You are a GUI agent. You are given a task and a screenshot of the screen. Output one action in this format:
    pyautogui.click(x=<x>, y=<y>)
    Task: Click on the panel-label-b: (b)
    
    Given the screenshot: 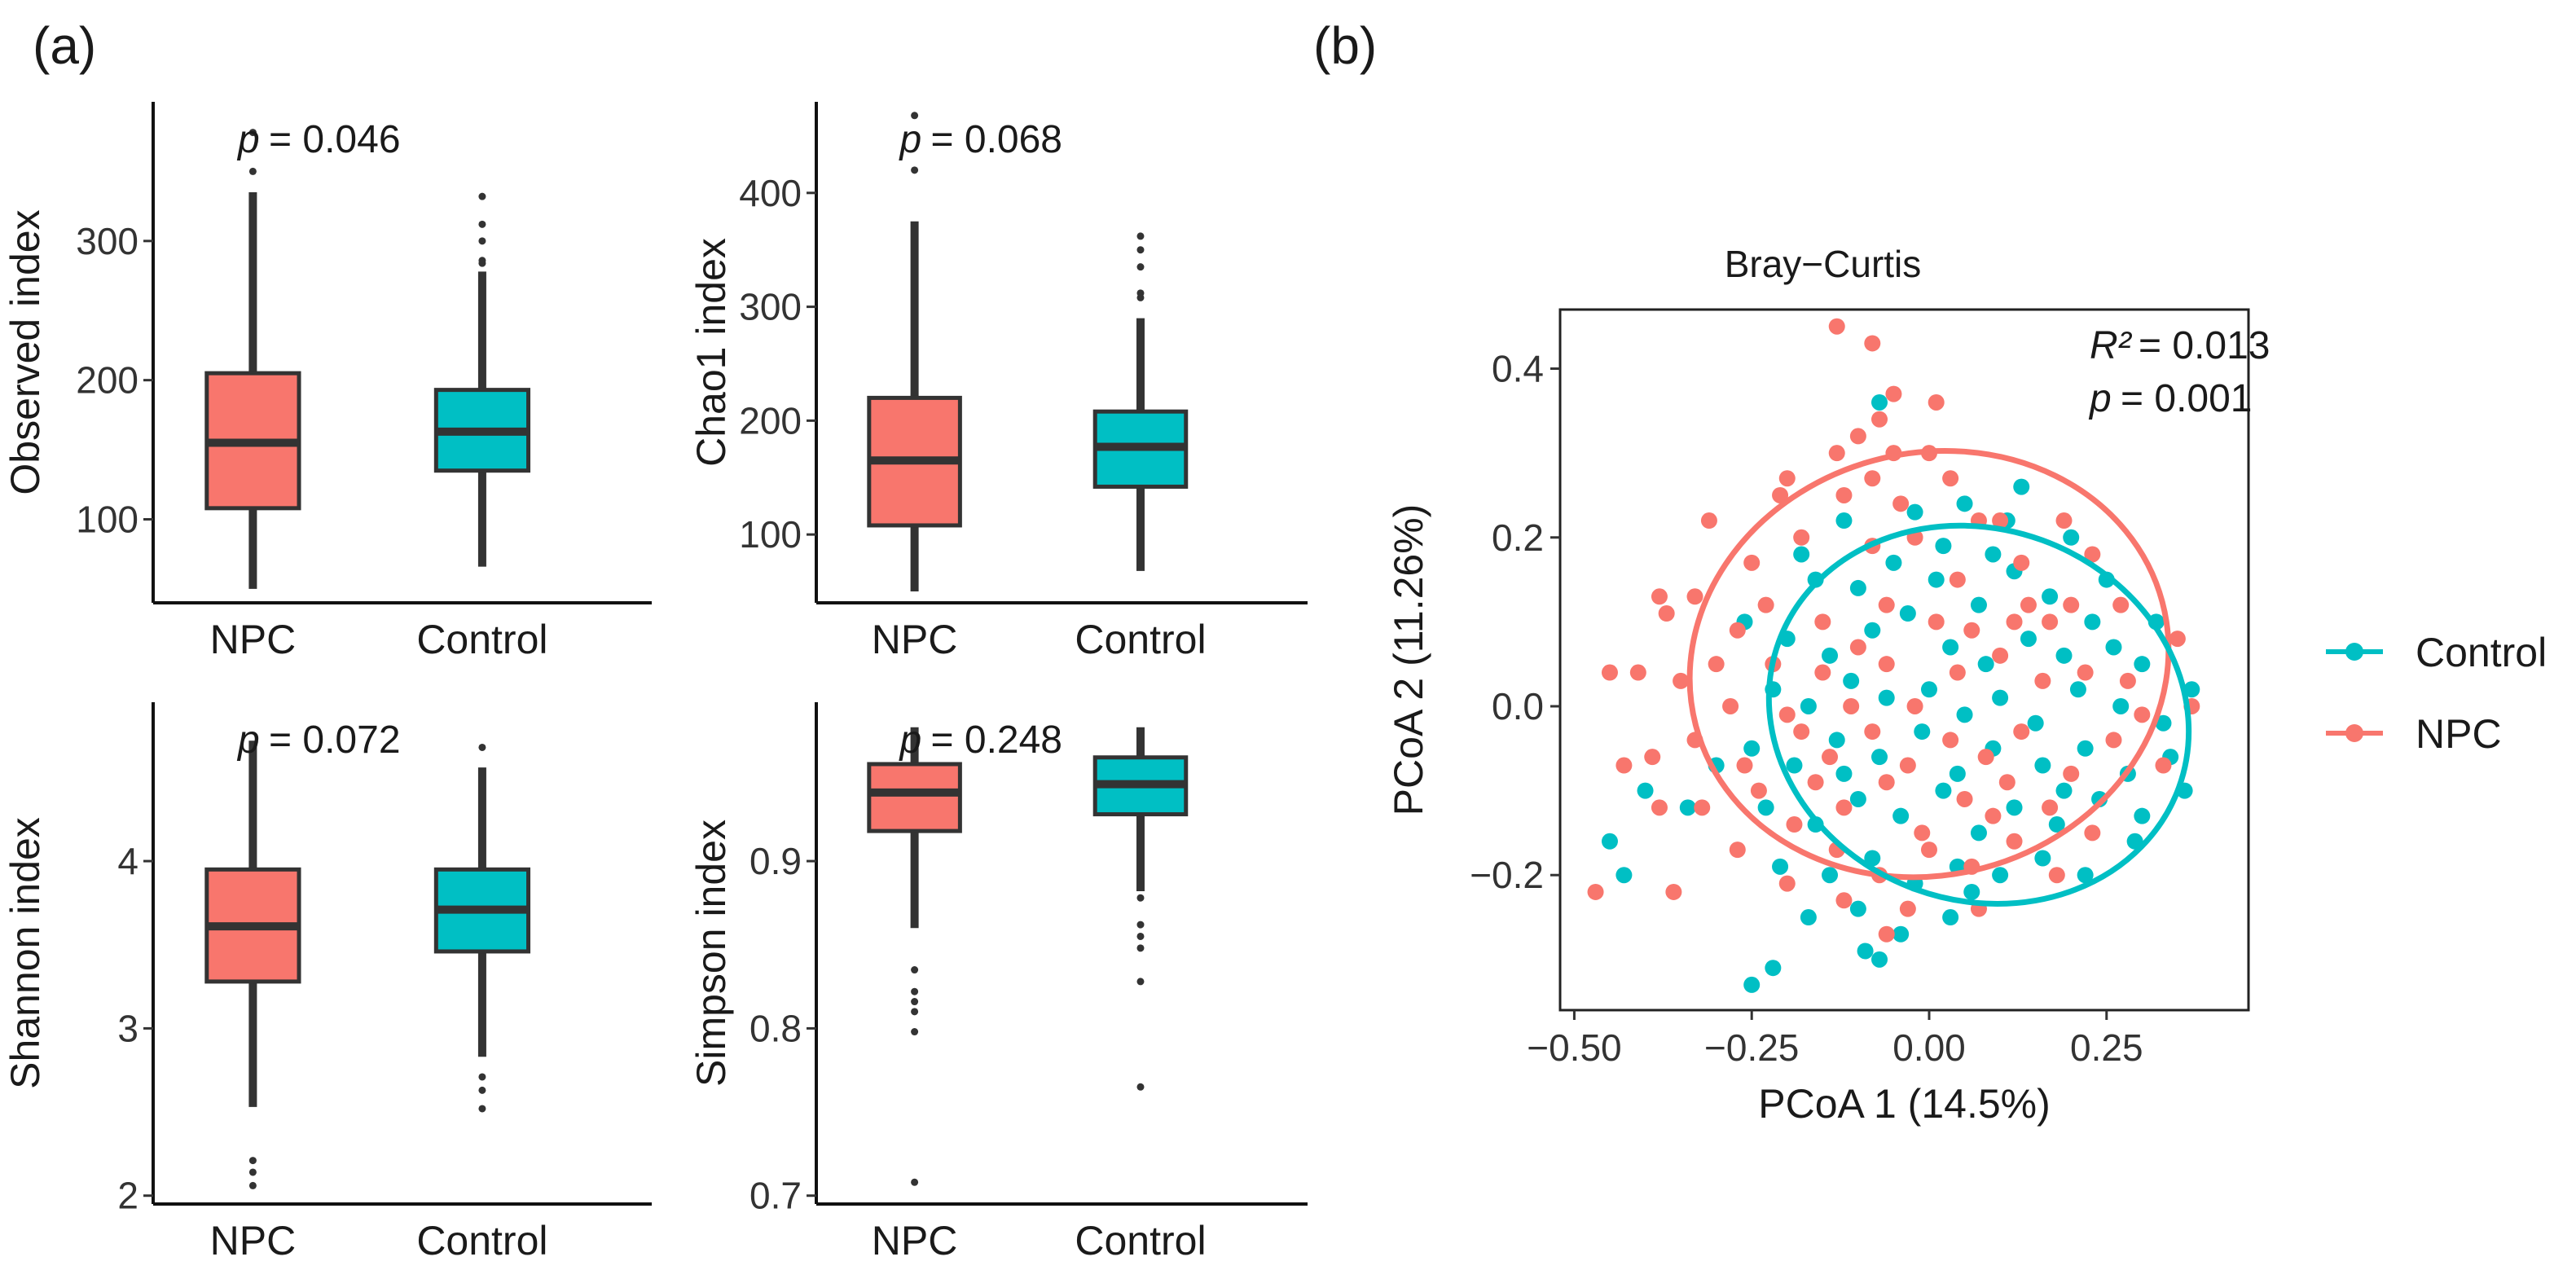 What is the action you would take?
    pyautogui.click(x=1345, y=45)
    